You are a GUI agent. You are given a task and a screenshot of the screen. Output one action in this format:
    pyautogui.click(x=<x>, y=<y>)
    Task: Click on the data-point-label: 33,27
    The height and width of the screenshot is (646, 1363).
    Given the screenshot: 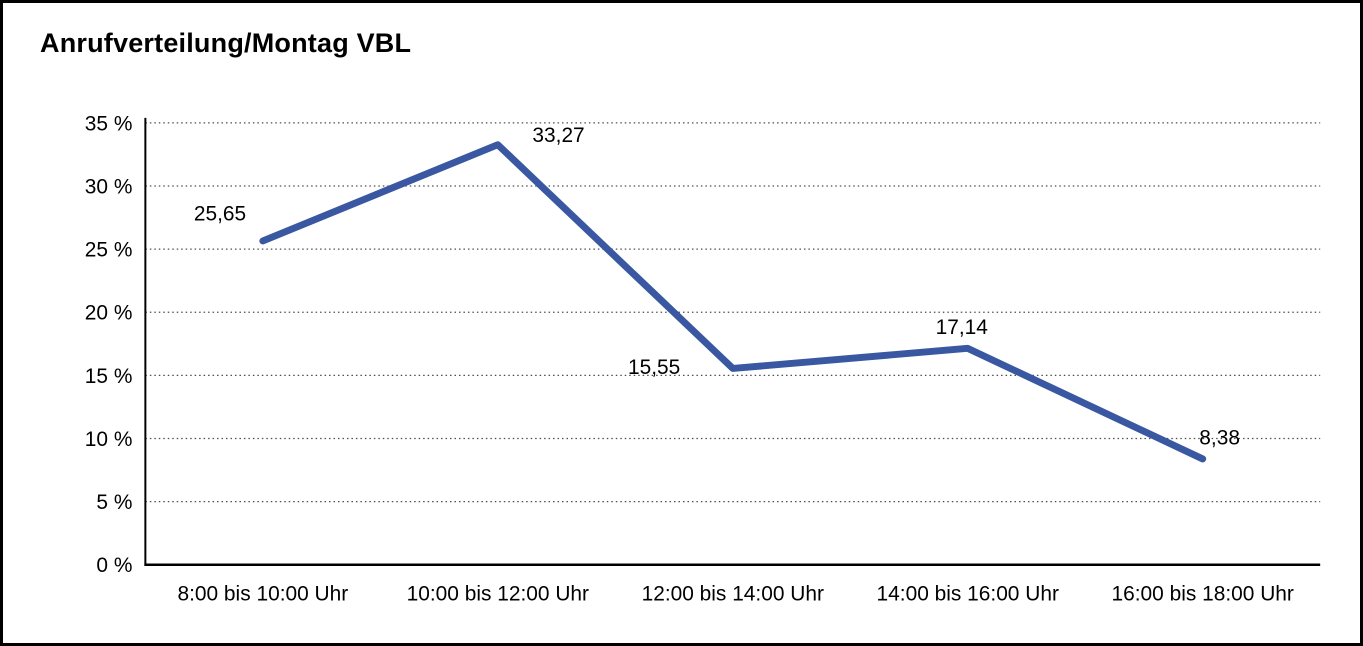 What is the action you would take?
    pyautogui.click(x=558, y=135)
    